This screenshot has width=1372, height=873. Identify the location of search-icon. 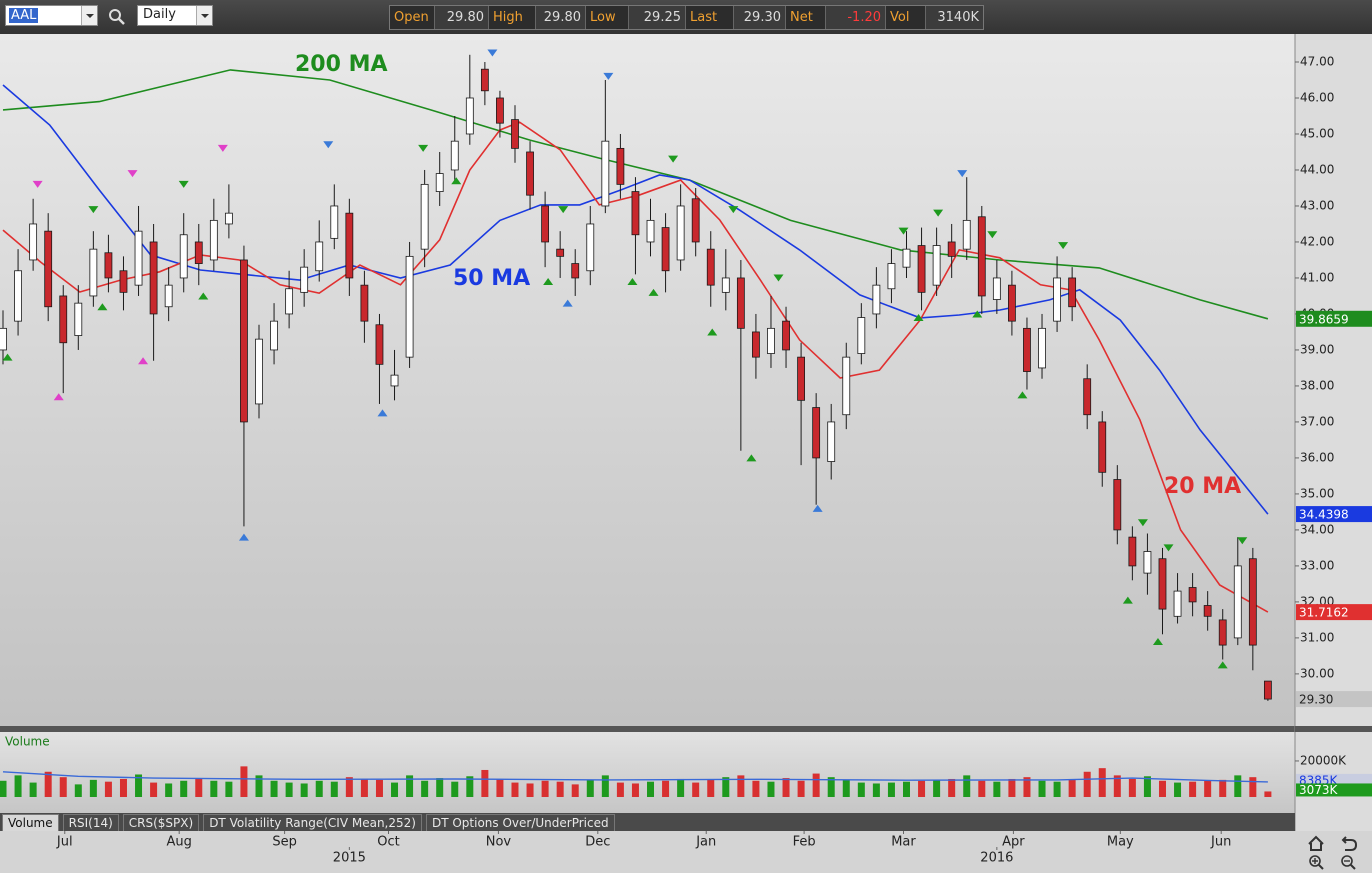
(117, 17).